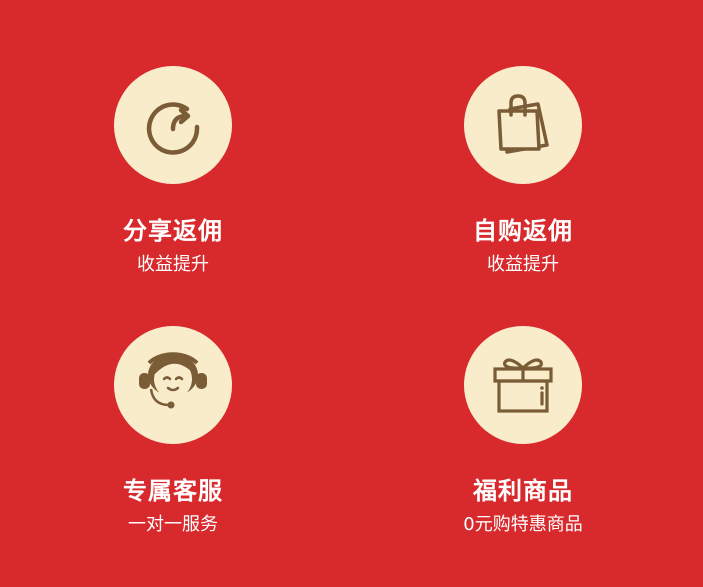 The image size is (703, 587). What do you see at coordinates (523, 524) in the screenshot?
I see `feature-subtitle: 0元购特惠商品` at bounding box center [523, 524].